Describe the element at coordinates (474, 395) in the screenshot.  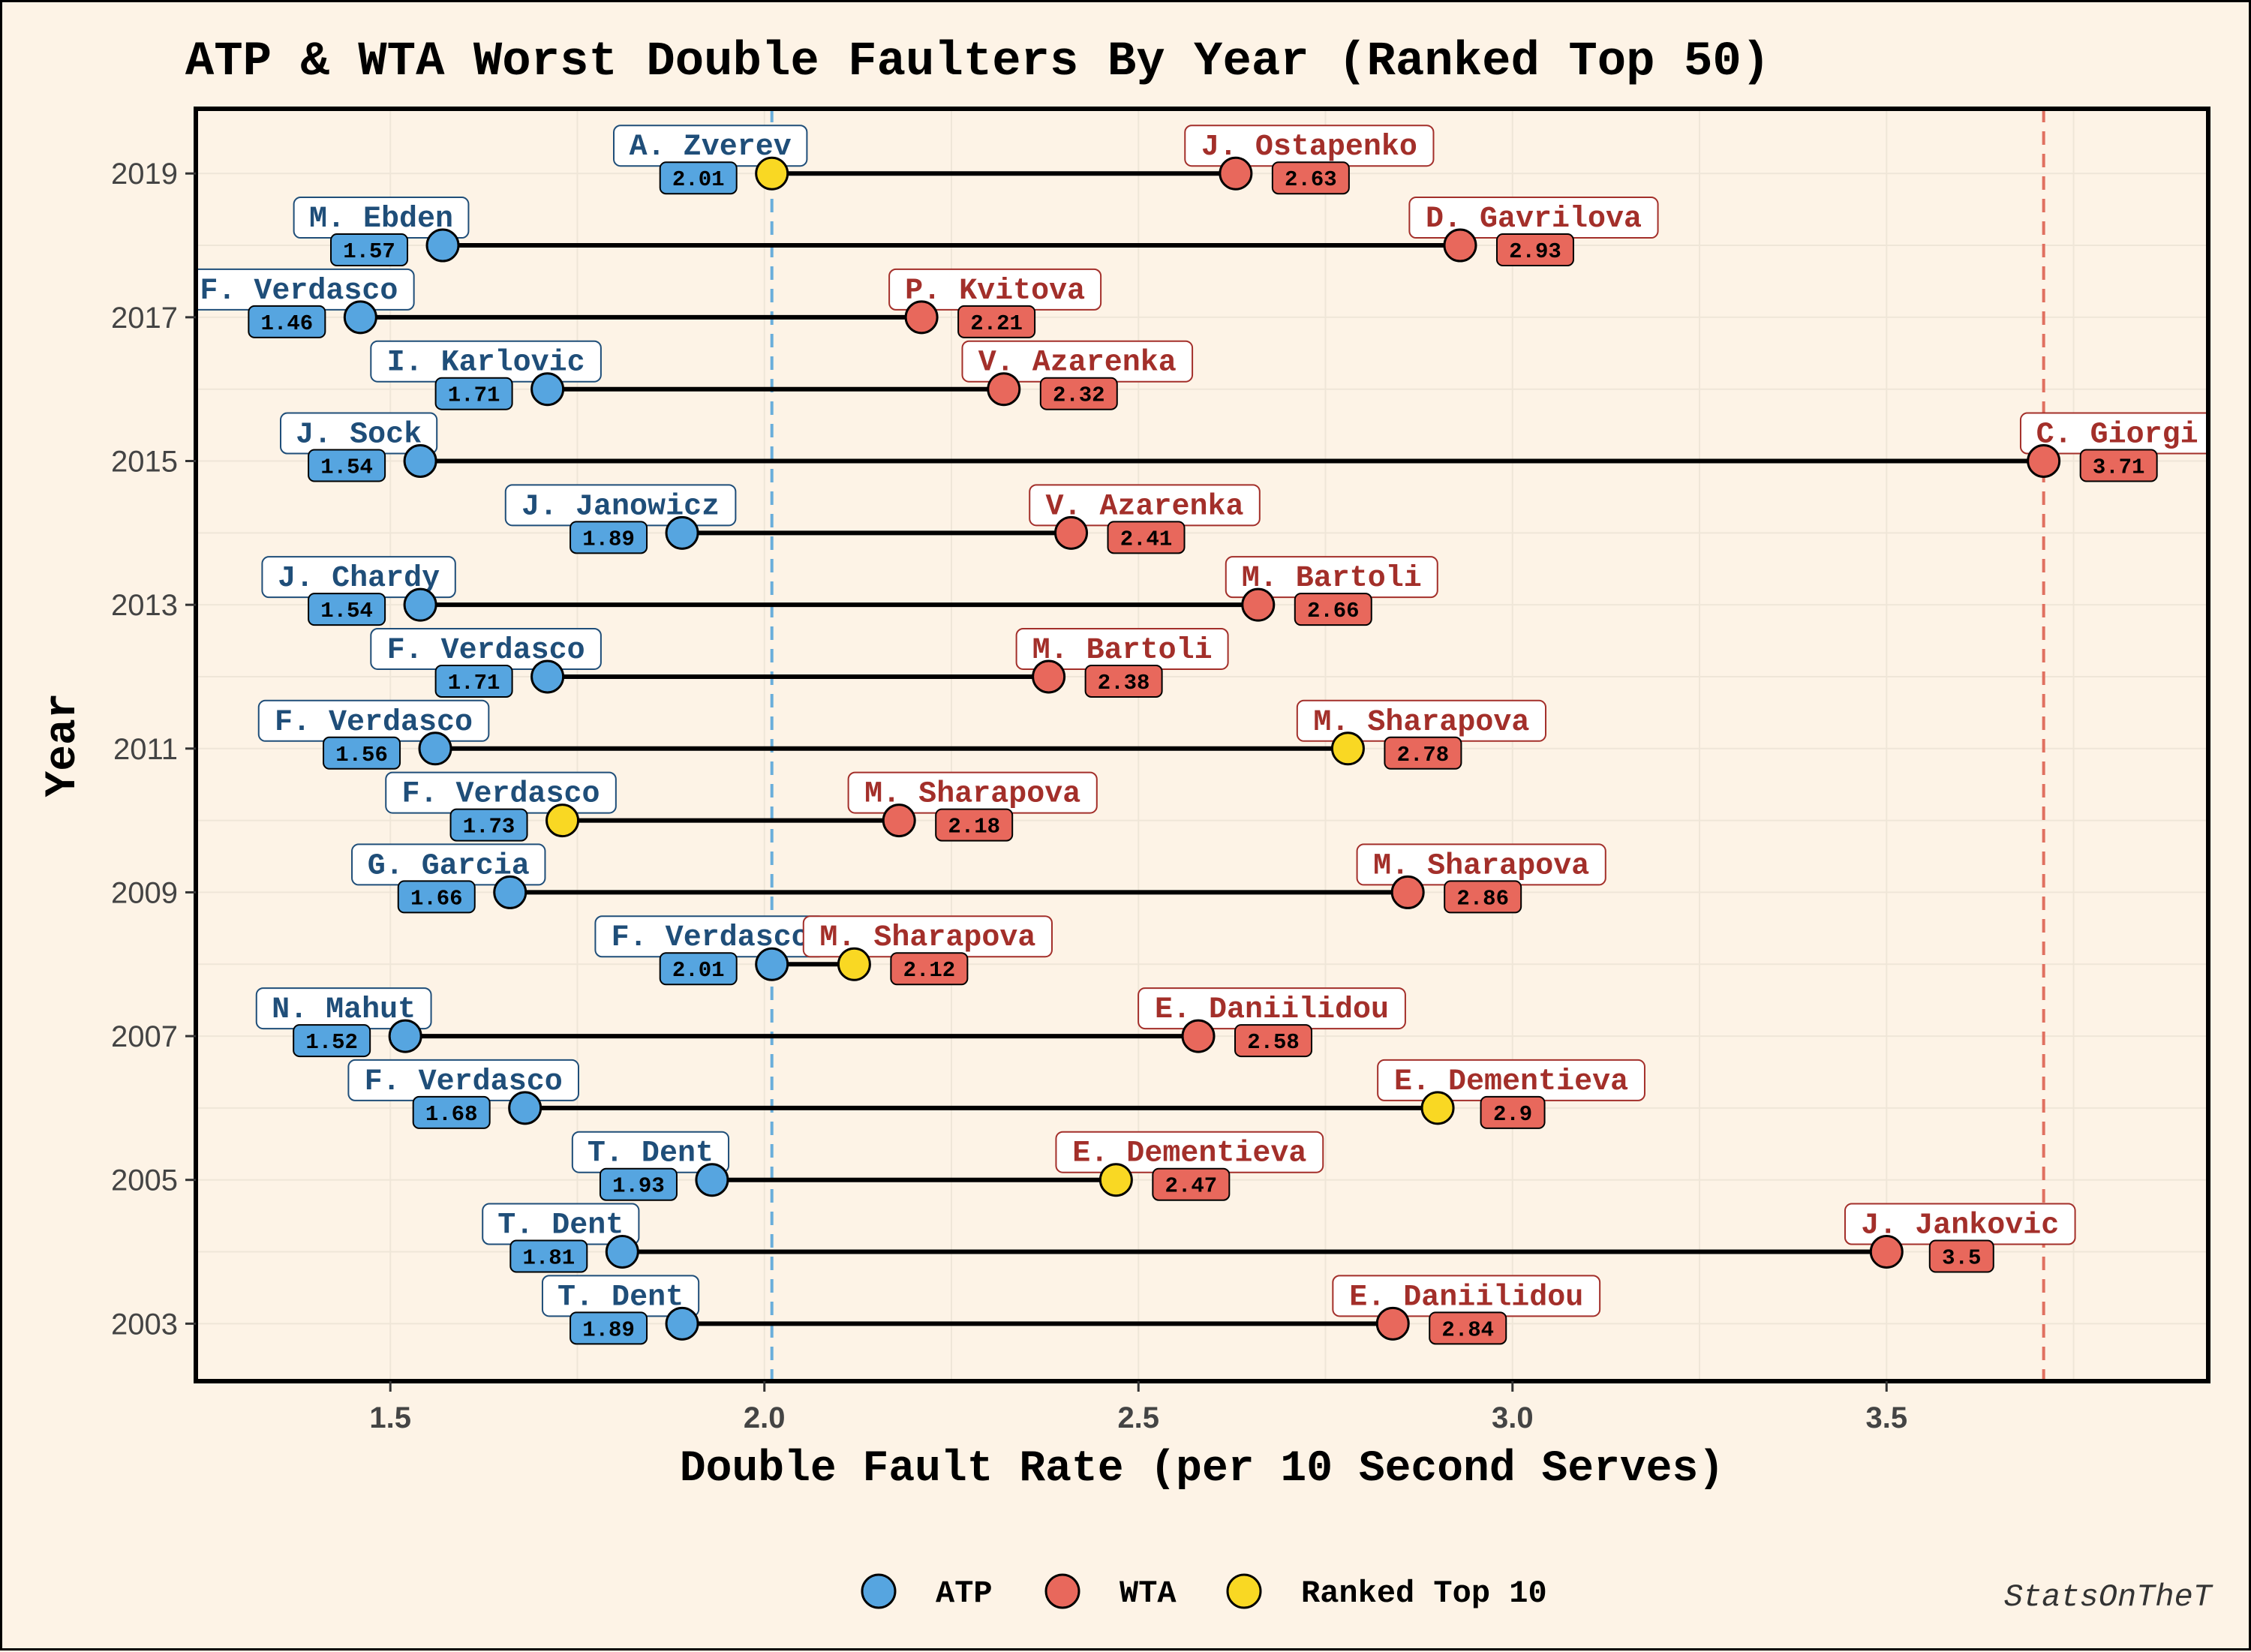
I see `value-label-text: 1.71` at that location.